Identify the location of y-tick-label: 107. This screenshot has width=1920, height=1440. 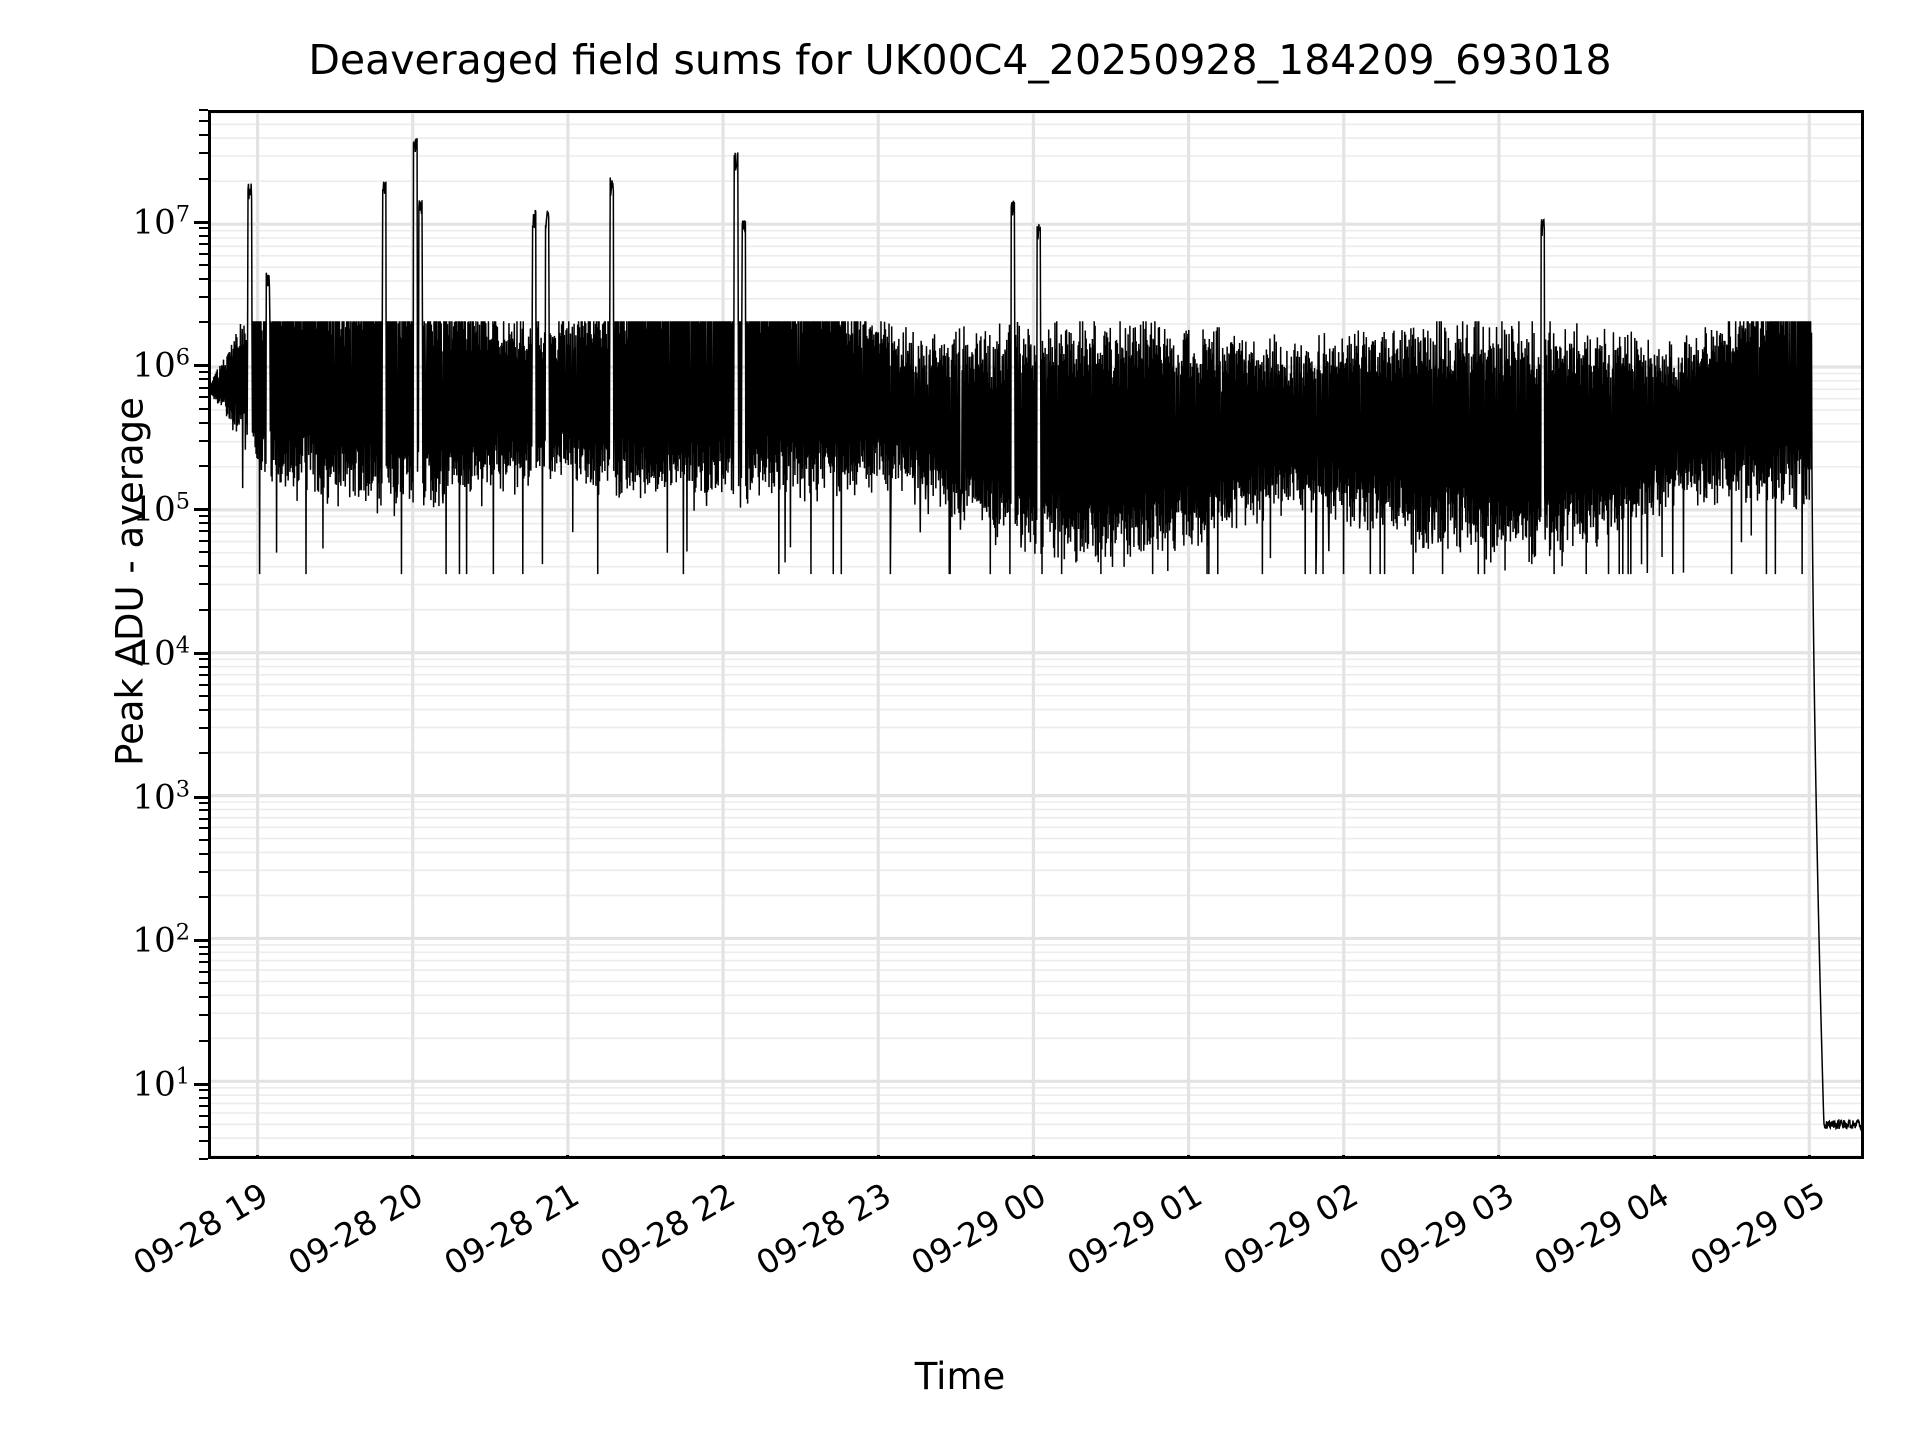
(161, 222).